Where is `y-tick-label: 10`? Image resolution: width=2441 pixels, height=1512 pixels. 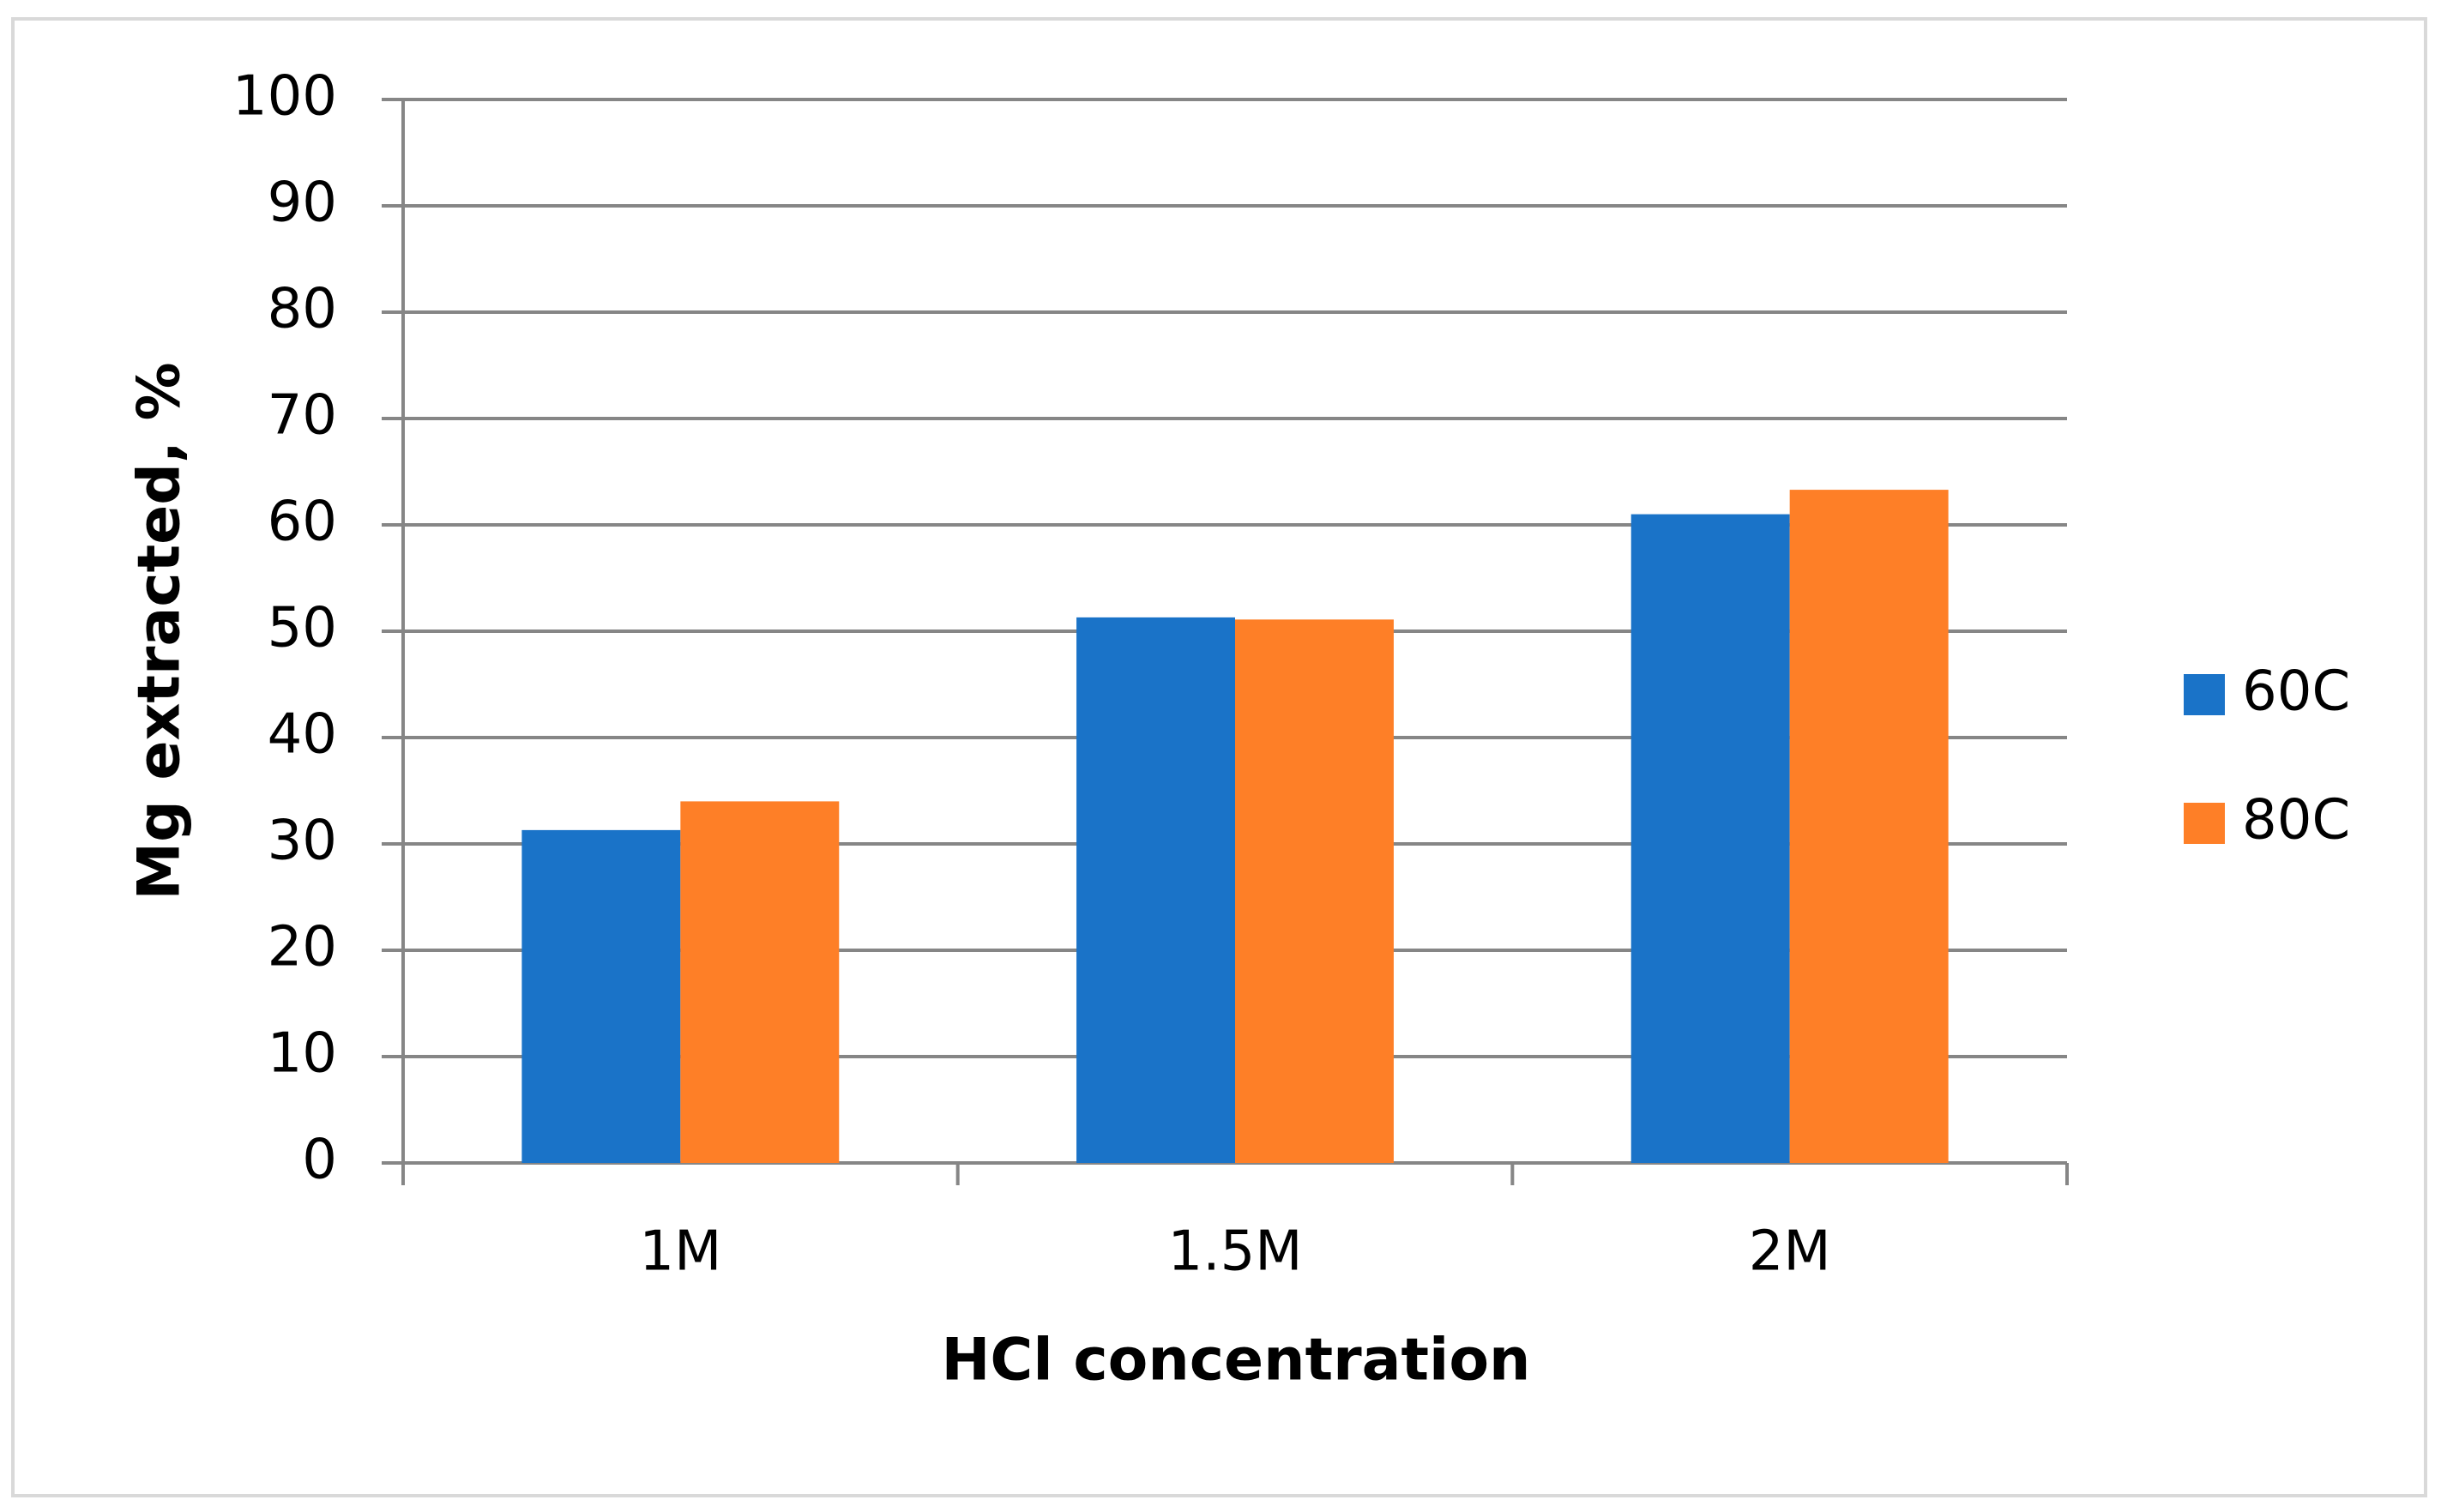 y-tick-label: 10 is located at coordinates (302, 1054).